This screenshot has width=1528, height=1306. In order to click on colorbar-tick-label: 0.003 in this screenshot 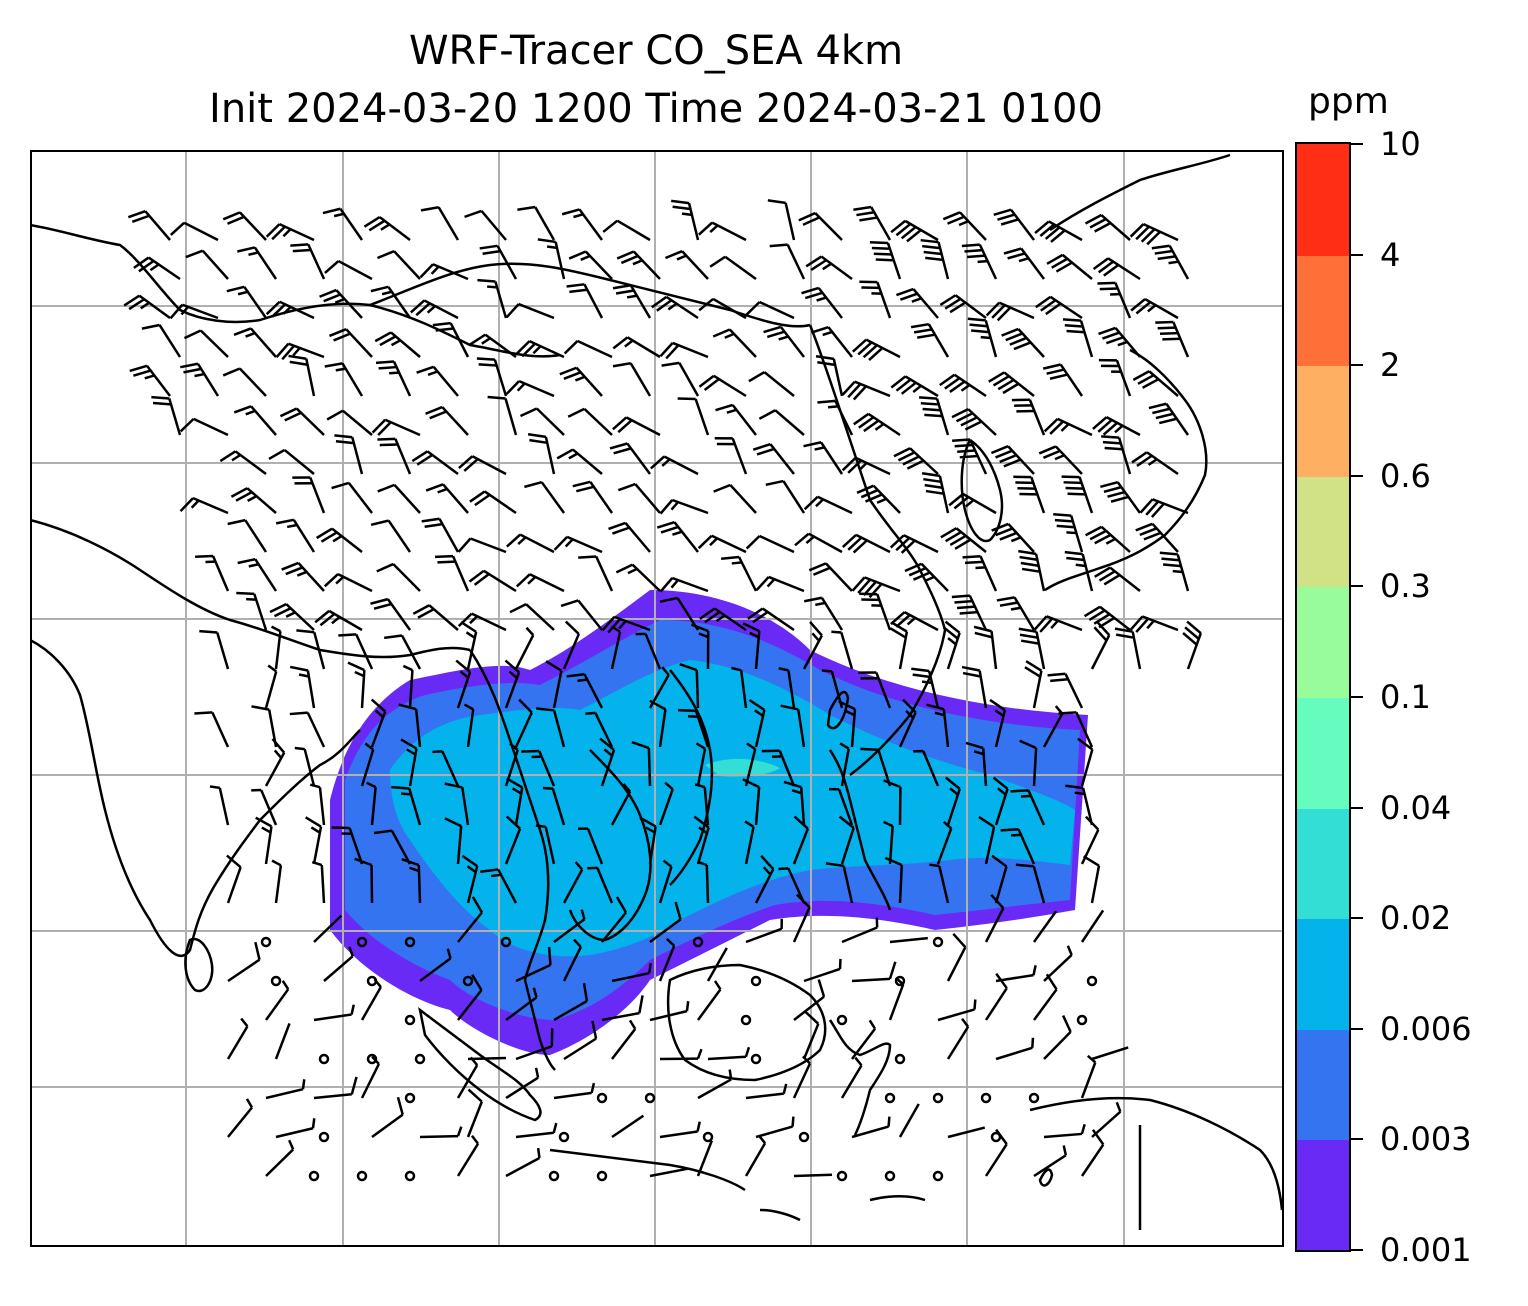, I will do `click(1426, 1139)`.